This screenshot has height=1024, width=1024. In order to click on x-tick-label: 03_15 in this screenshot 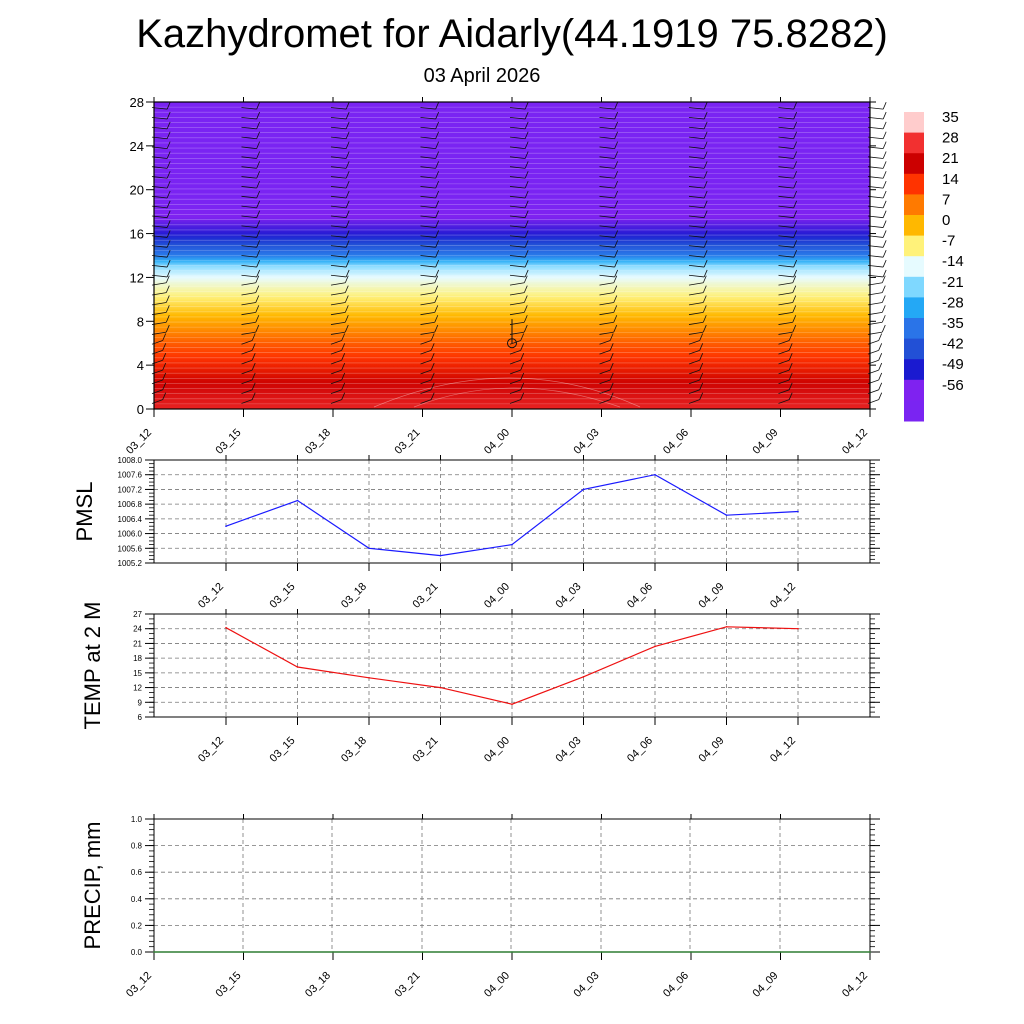, I will do `click(229, 985)`.